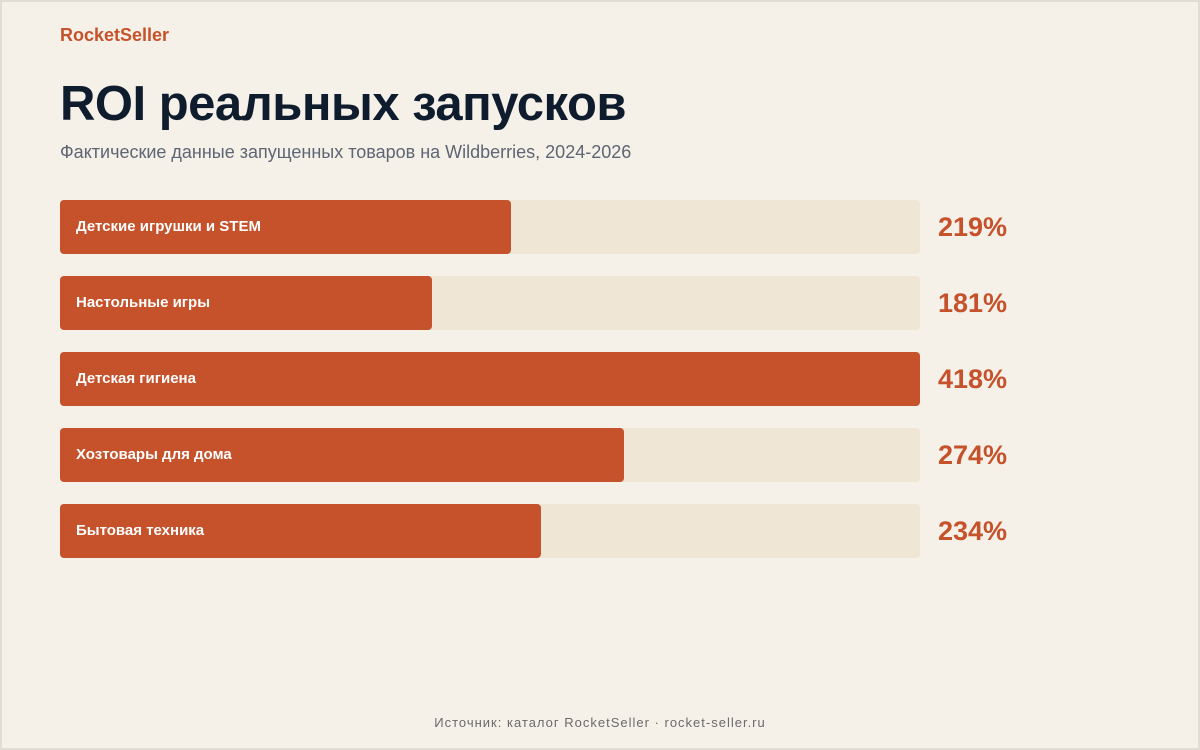 The width and height of the screenshot is (1200, 750). I want to click on bar-value-label: 181%, so click(973, 303).